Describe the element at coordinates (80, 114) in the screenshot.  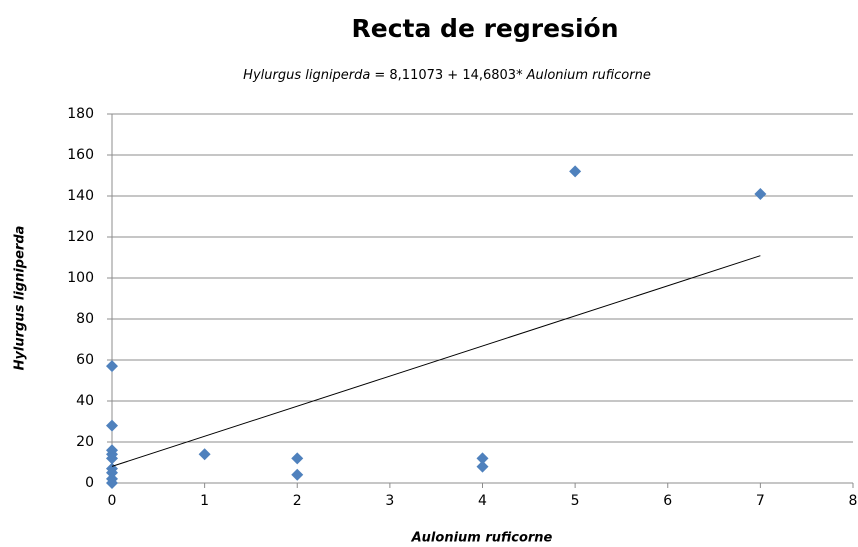
I see `y-tick-label: 180` at that location.